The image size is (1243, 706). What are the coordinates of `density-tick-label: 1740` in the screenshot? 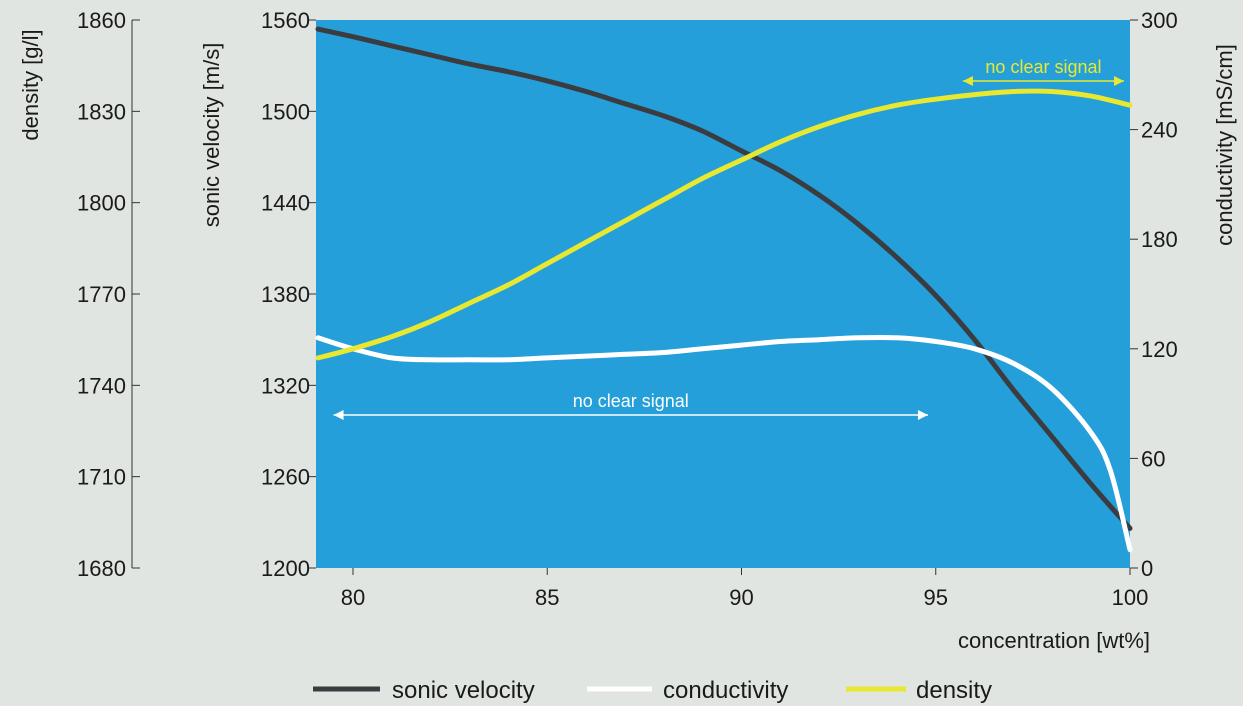 It's located at (101, 385).